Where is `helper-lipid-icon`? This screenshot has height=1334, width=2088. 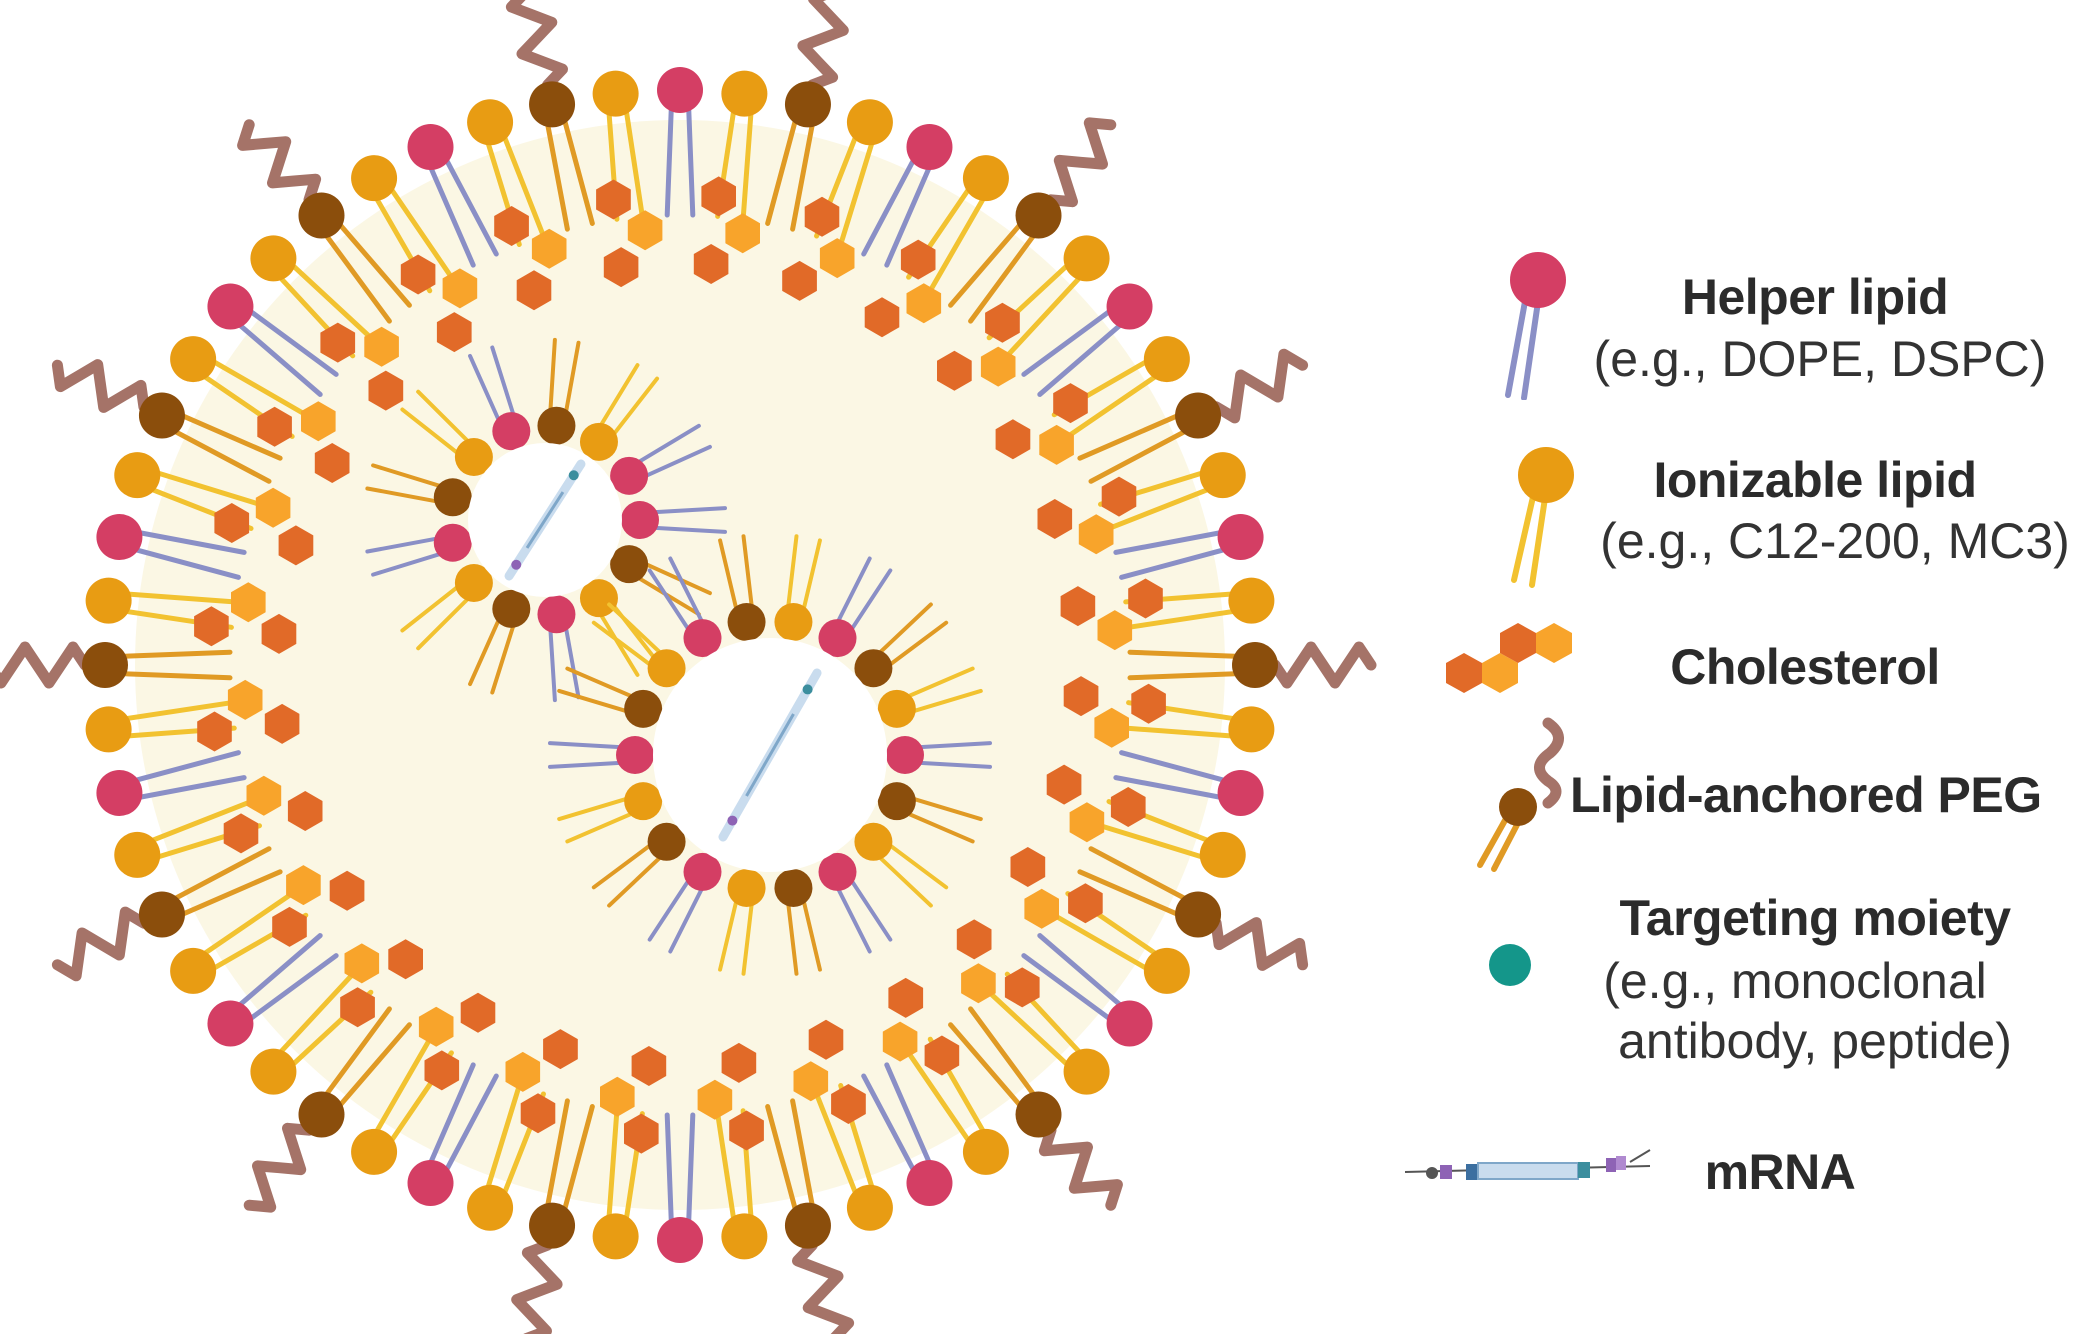 helper-lipid-icon is located at coordinates (1535, 326).